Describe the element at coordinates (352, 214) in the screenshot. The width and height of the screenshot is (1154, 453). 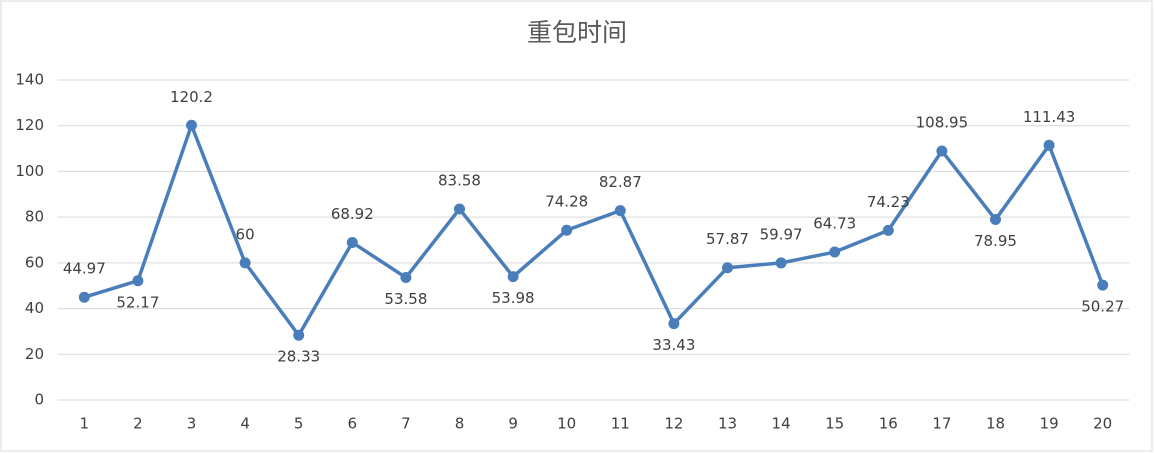
I see `data-label: 68.92` at that location.